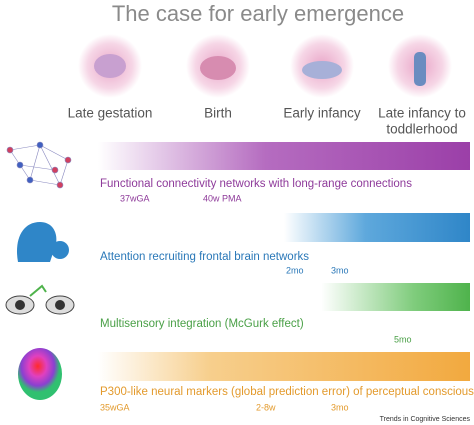  Describe the element at coordinates (39, 165) in the screenshot. I see `network-icon` at that location.